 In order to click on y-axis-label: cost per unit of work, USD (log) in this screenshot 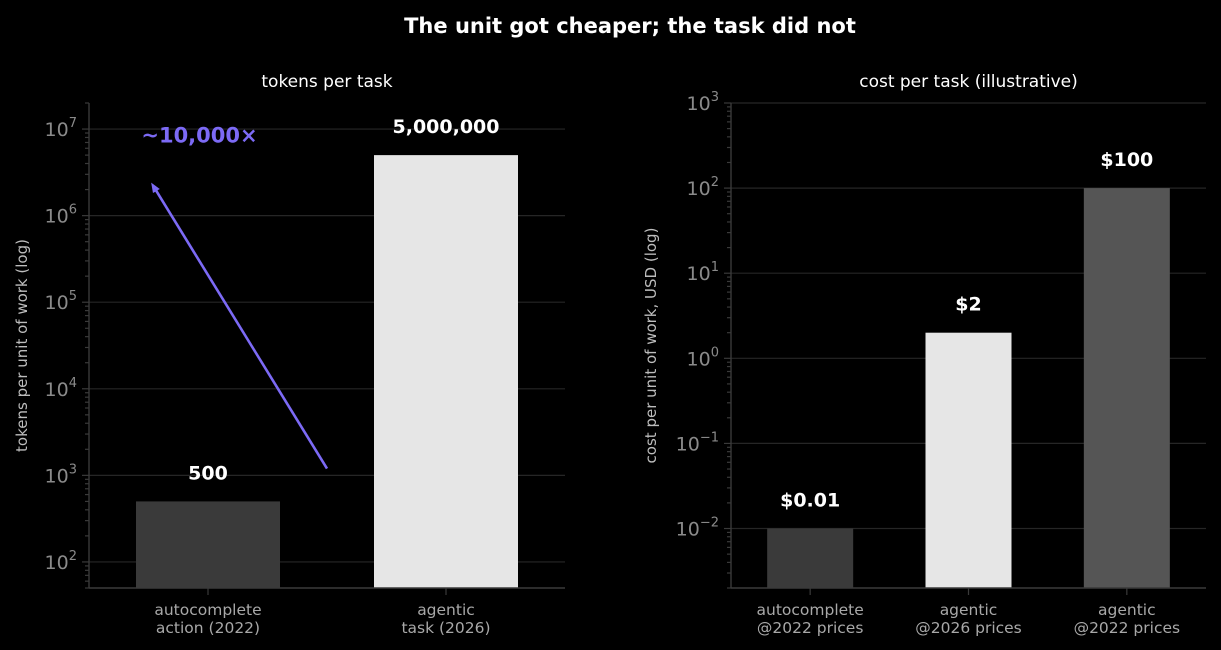, I will do `click(651, 346)`.